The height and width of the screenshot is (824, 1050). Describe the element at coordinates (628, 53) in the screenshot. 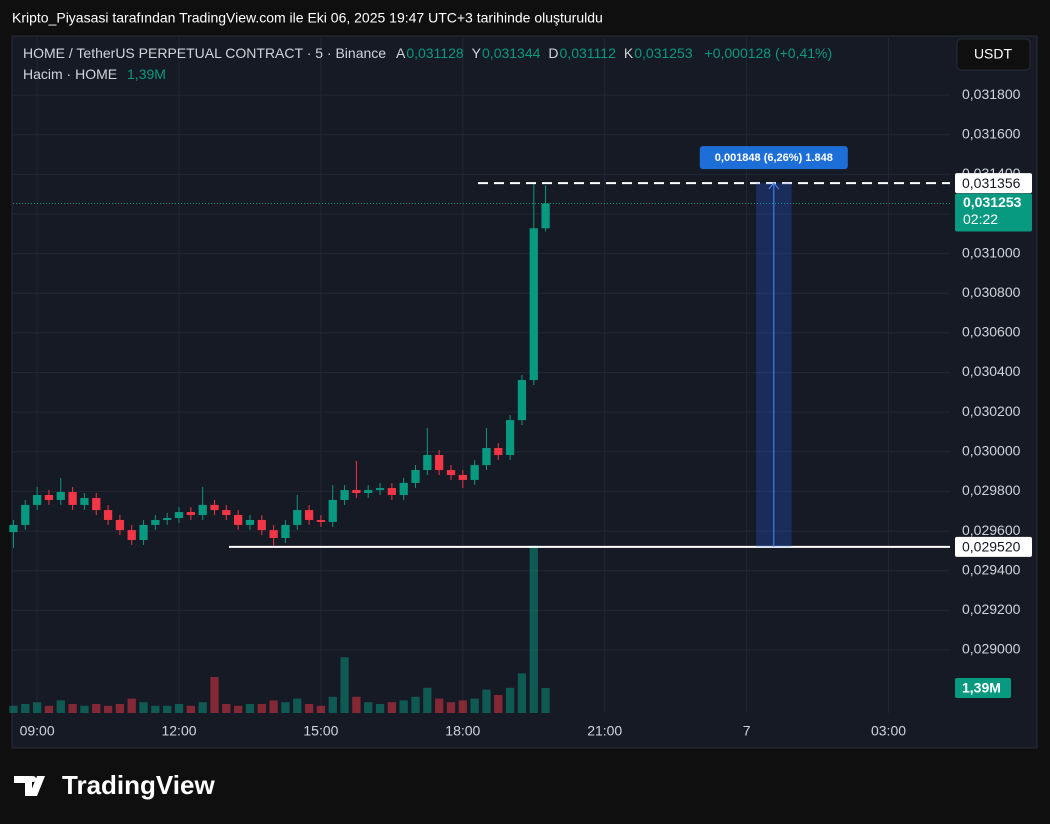

I see `ohlc-key: K` at that location.